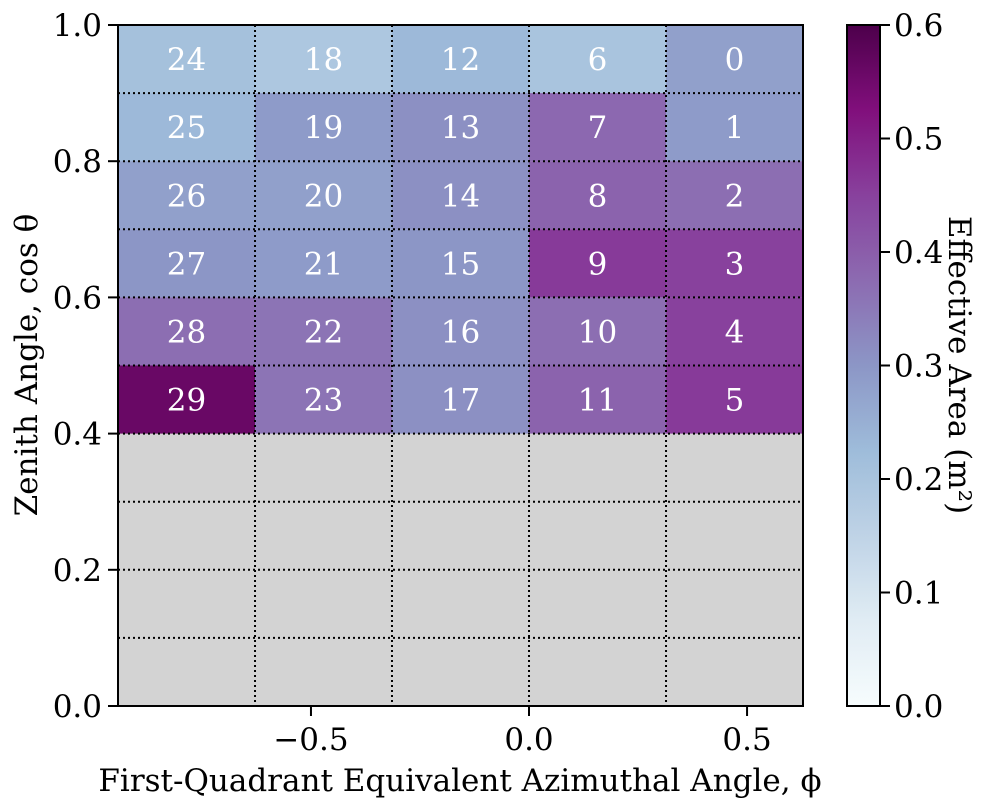  What do you see at coordinates (863, 365) in the screenshot?
I see `colorbar` at bounding box center [863, 365].